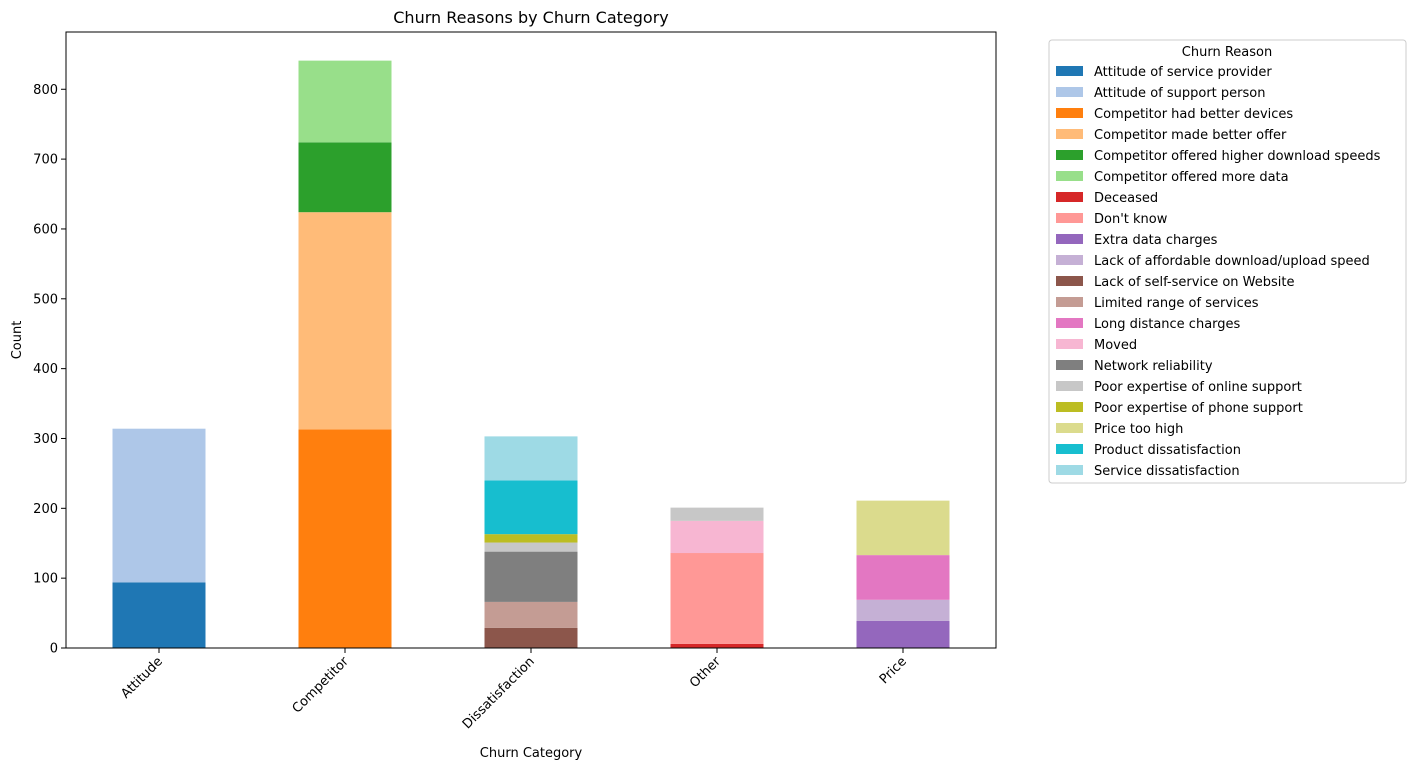 Image resolution: width=1415 pixels, height=773 pixels. Describe the element at coordinates (321, 685) in the screenshot. I see `x-tick-label: Competitor` at that location.